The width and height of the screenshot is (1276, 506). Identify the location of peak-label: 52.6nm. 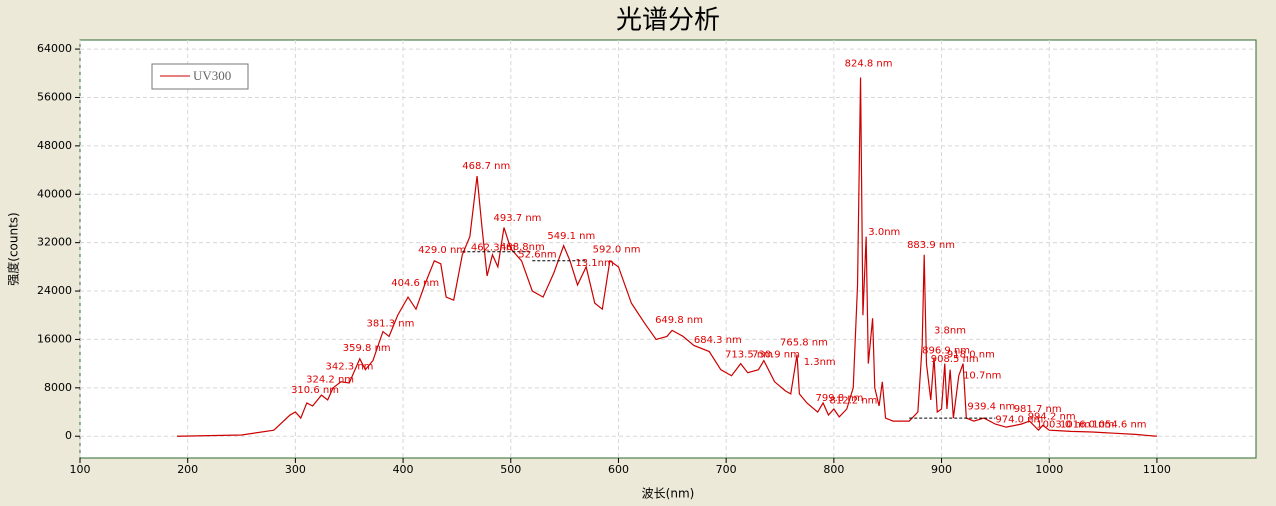
(537, 255).